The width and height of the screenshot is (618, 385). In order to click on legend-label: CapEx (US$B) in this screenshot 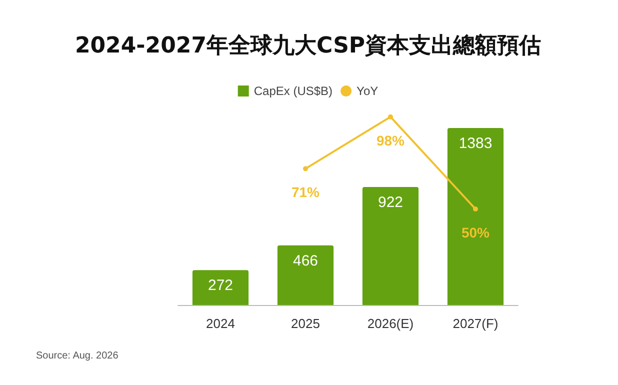, I will do `click(293, 91)`.